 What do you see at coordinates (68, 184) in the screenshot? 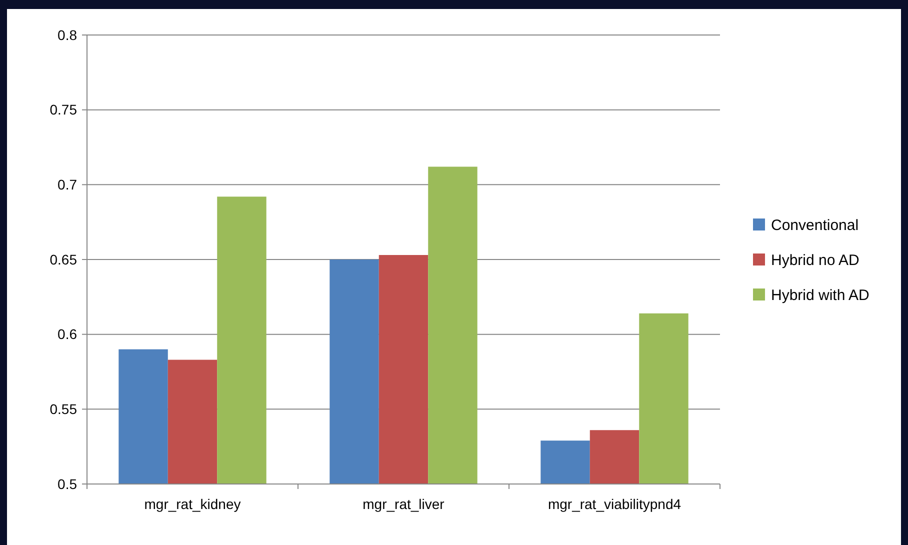
I see `y-tick-label: 0.7` at bounding box center [68, 184].